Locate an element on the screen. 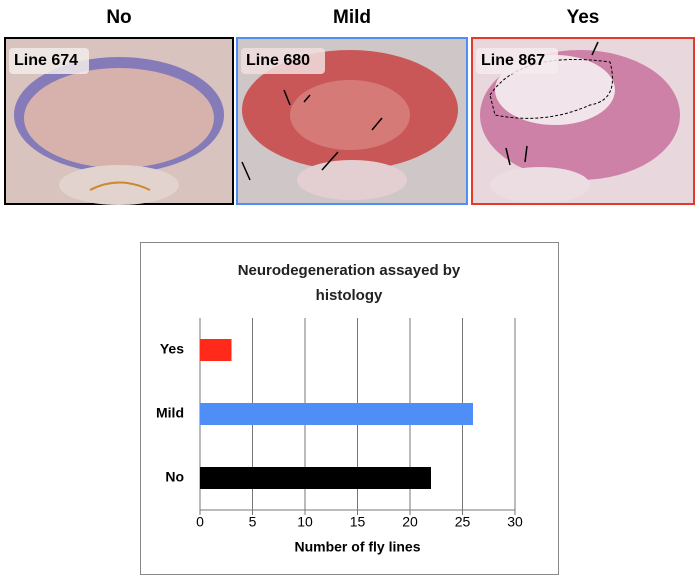 The image size is (700, 582). x-tick-label: 25 is located at coordinates (463, 522).